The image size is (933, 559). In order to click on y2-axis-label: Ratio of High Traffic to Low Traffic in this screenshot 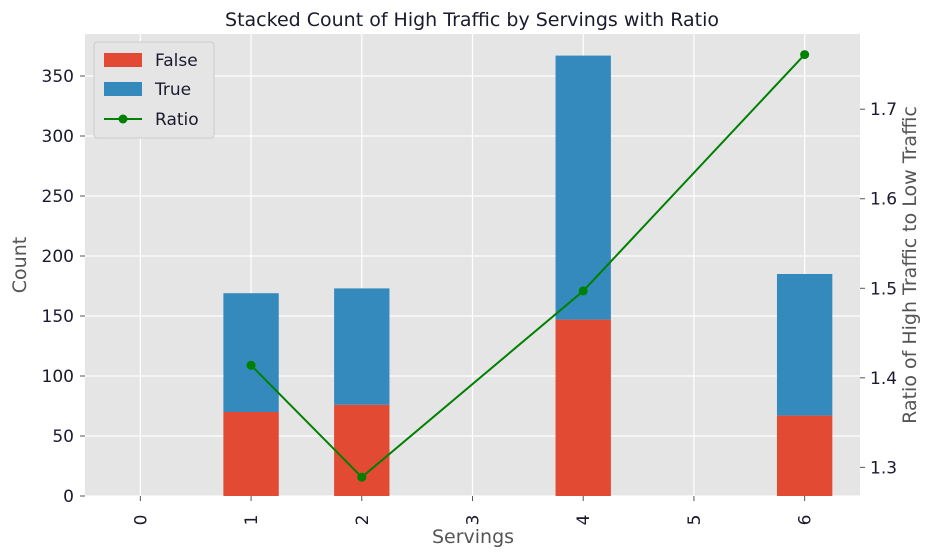, I will do `click(910, 265)`.